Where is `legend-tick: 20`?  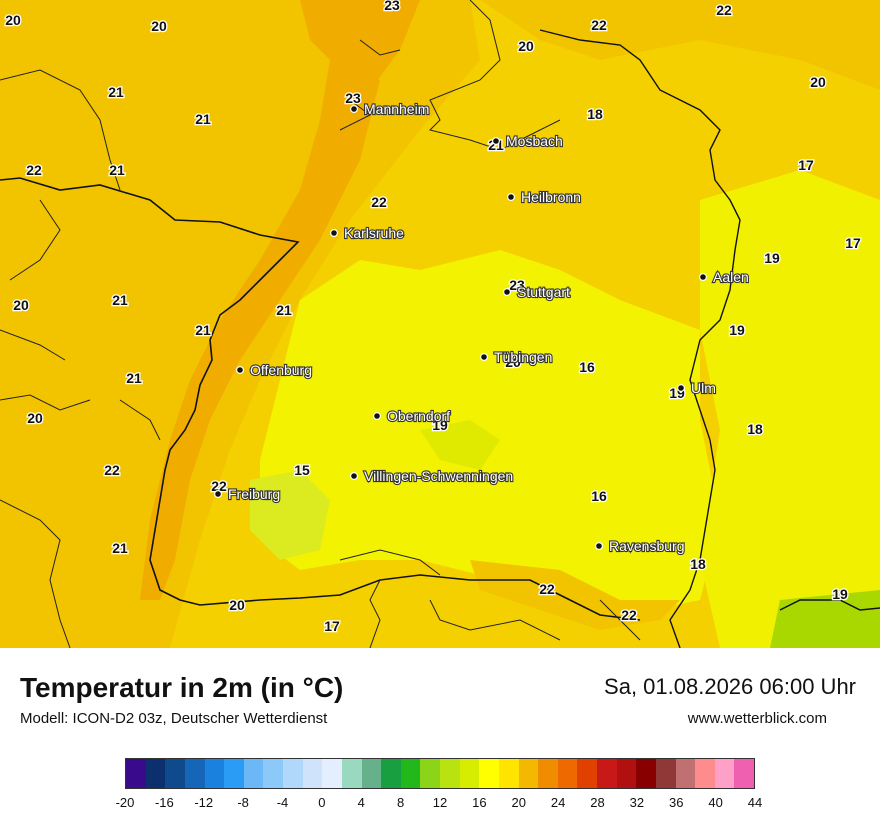 legend-tick: 20 is located at coordinates (518, 802).